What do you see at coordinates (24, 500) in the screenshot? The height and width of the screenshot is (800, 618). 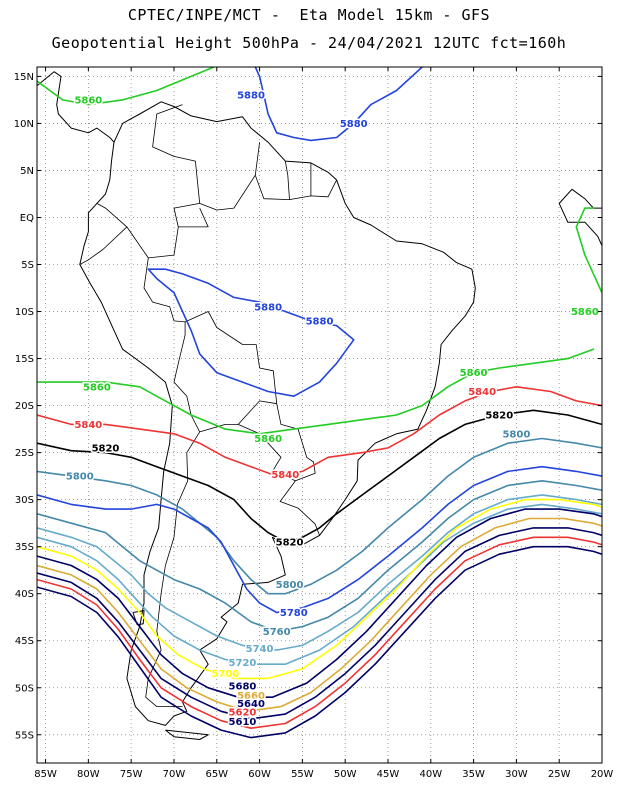 I see `lat-tick-label: 30S` at bounding box center [24, 500].